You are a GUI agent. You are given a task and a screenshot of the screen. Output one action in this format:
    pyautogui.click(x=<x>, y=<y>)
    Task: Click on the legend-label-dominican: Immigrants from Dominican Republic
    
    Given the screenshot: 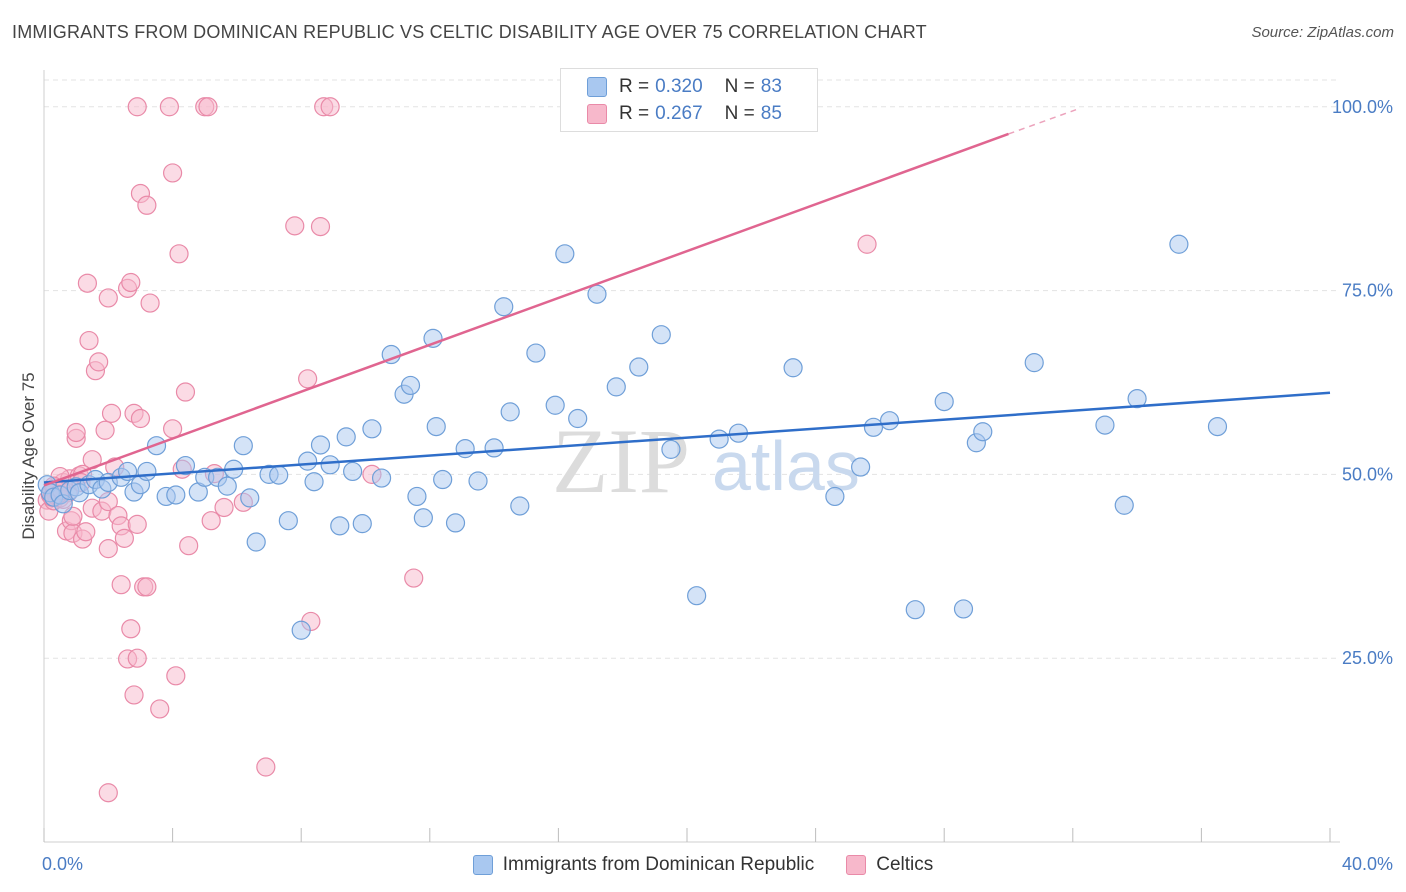 What is the action you would take?
    pyautogui.click(x=658, y=864)
    